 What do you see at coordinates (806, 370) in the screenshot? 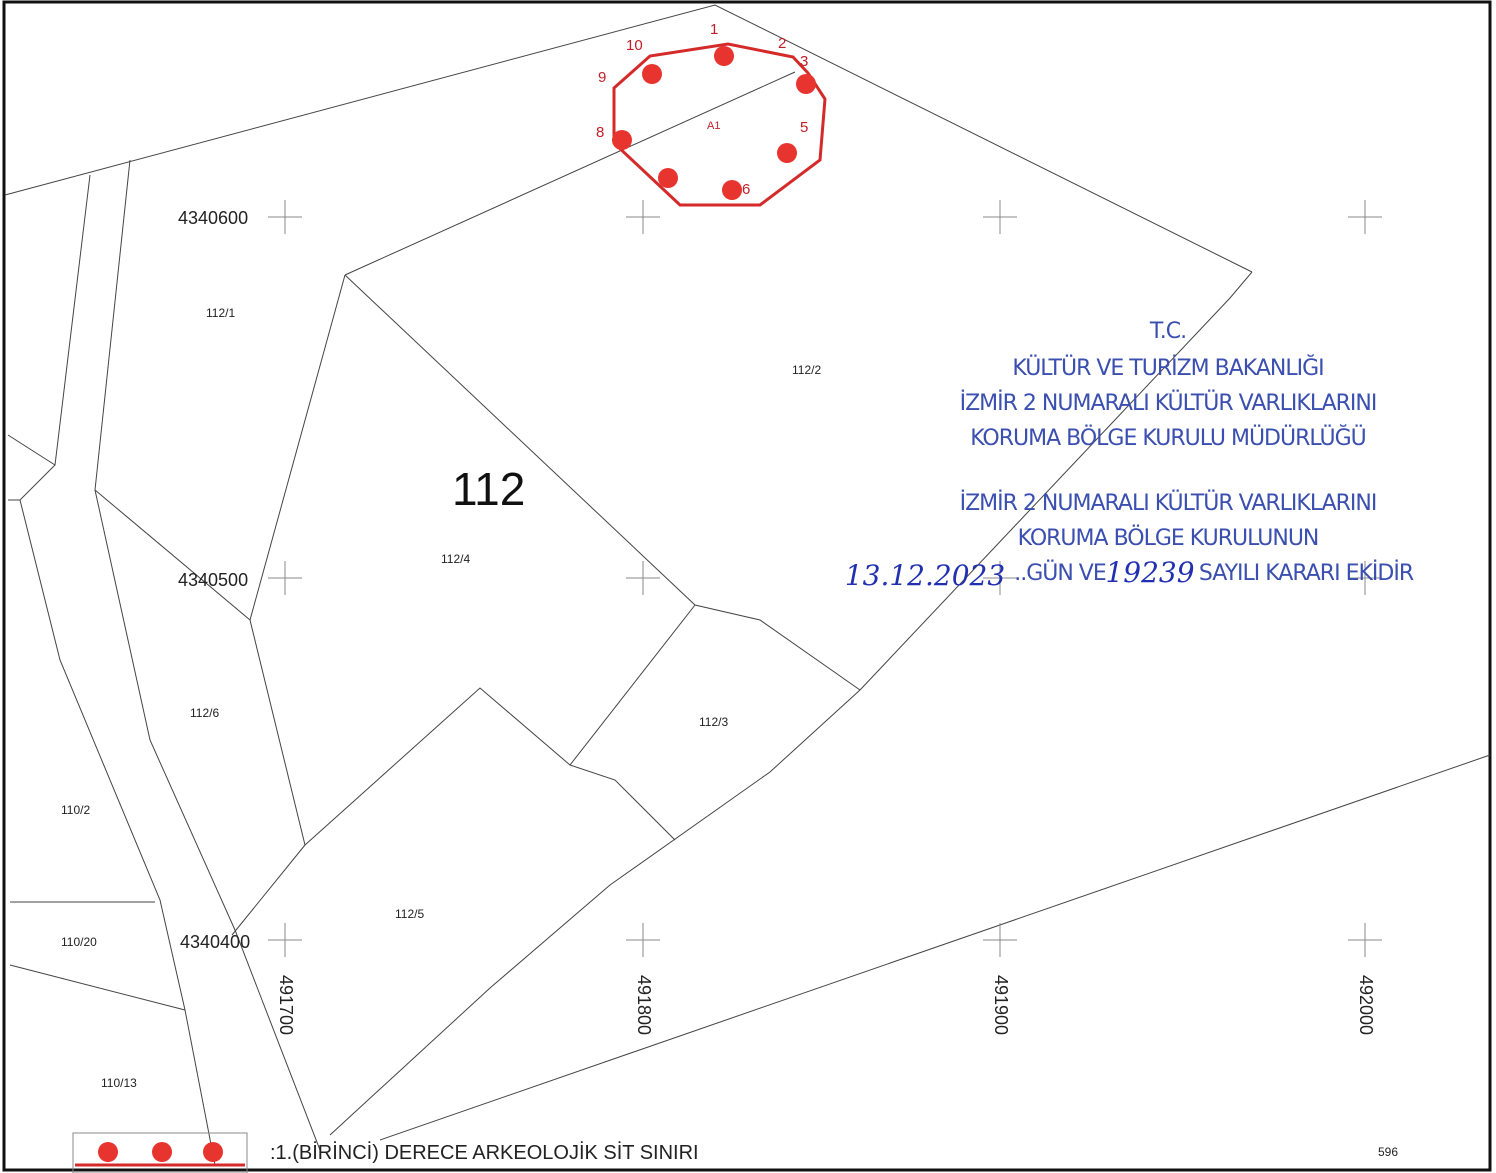
I see `parcel-label: 112/2` at bounding box center [806, 370].